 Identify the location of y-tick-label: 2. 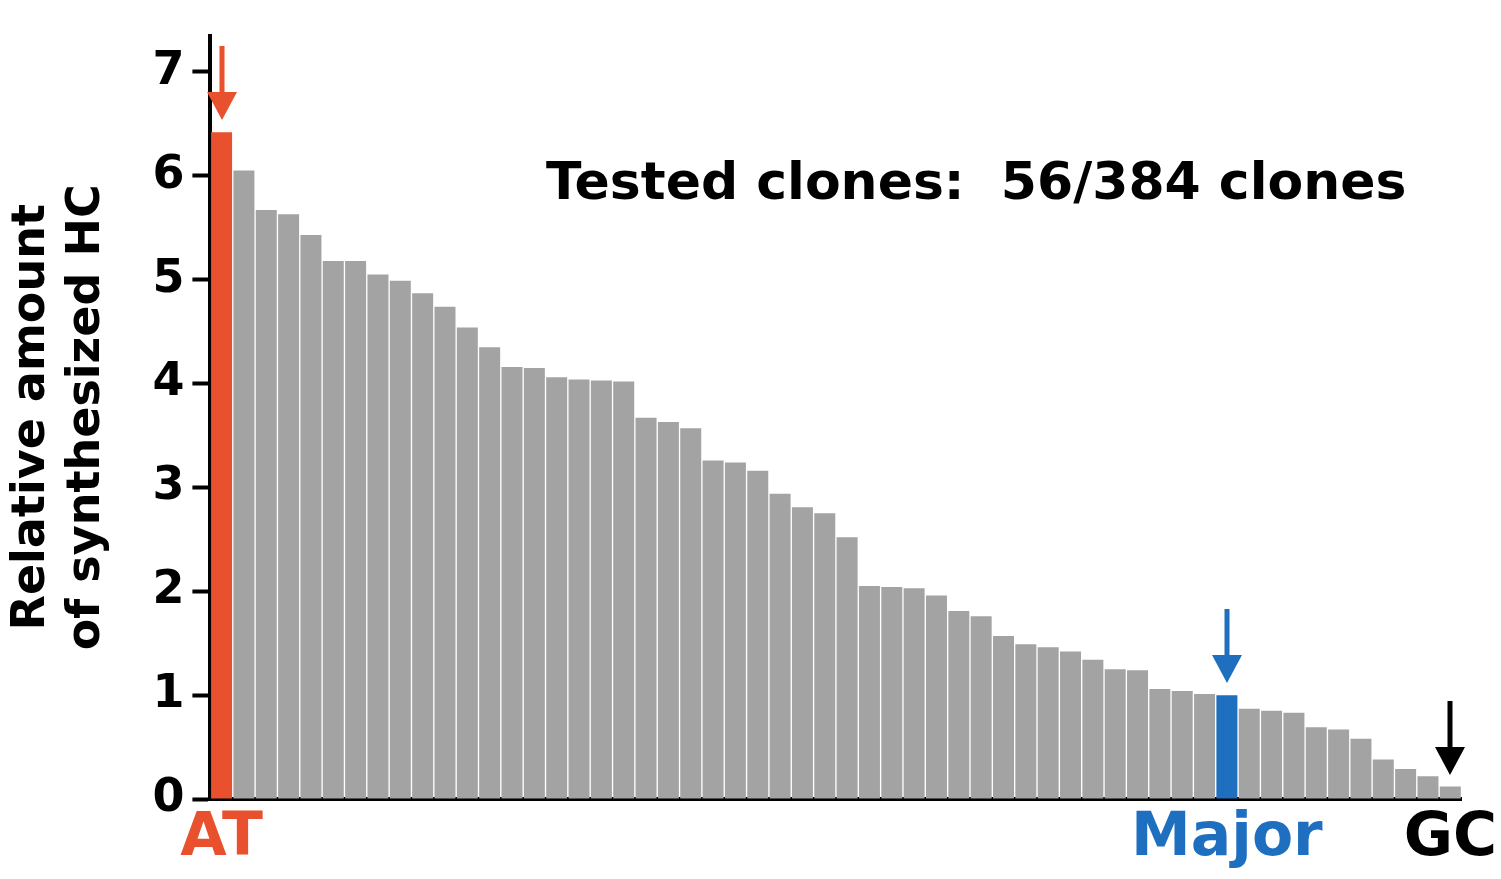
(168, 587).